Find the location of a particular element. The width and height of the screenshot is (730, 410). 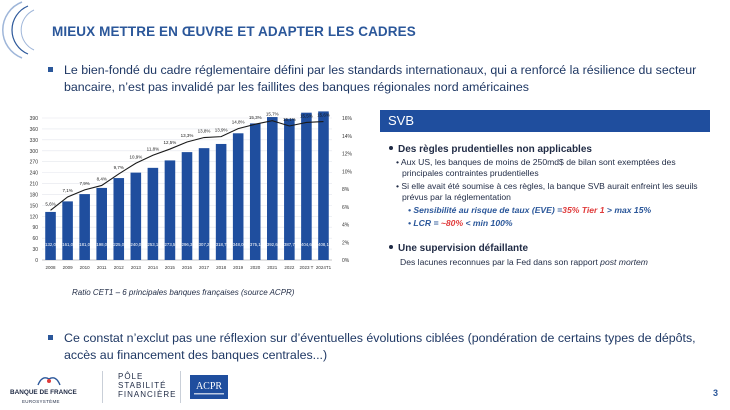

x-tick: 2017 is located at coordinates (204, 267).